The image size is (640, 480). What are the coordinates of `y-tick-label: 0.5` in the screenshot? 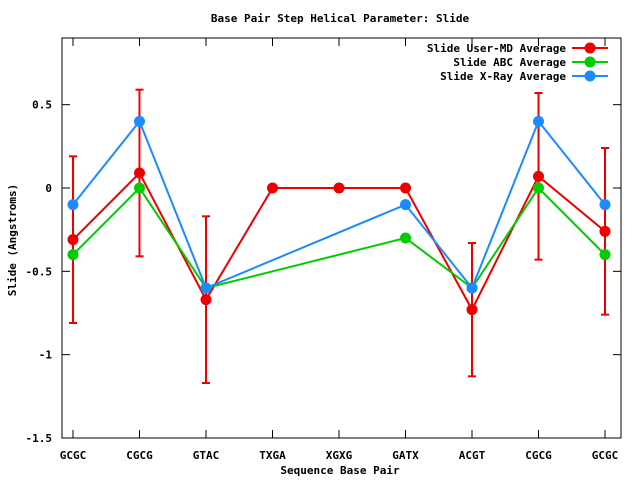 It's located at (42, 105).